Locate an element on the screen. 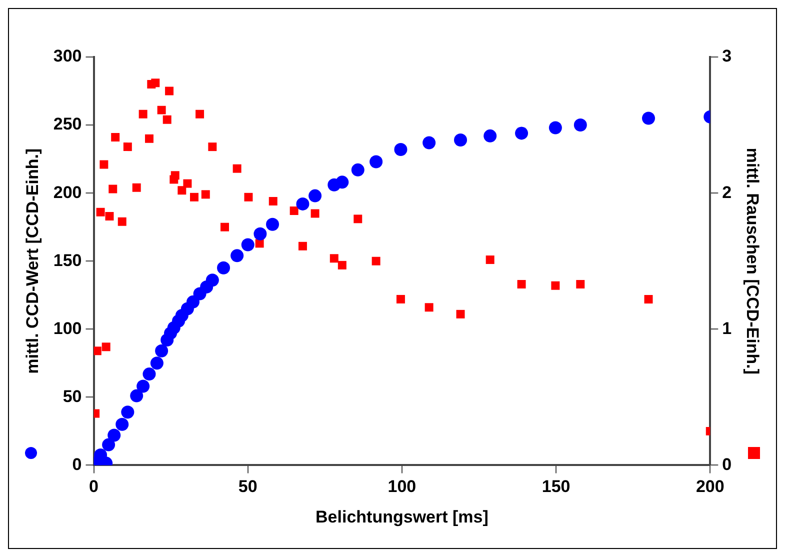 The image size is (787, 559). x-tick-label: 50 is located at coordinates (248, 486).